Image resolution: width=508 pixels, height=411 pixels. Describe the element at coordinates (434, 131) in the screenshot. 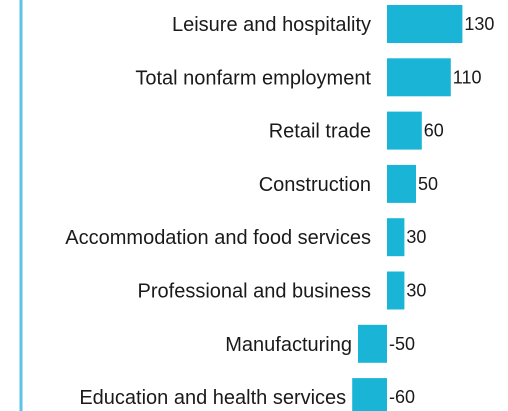

I see `value-label: 60` at that location.